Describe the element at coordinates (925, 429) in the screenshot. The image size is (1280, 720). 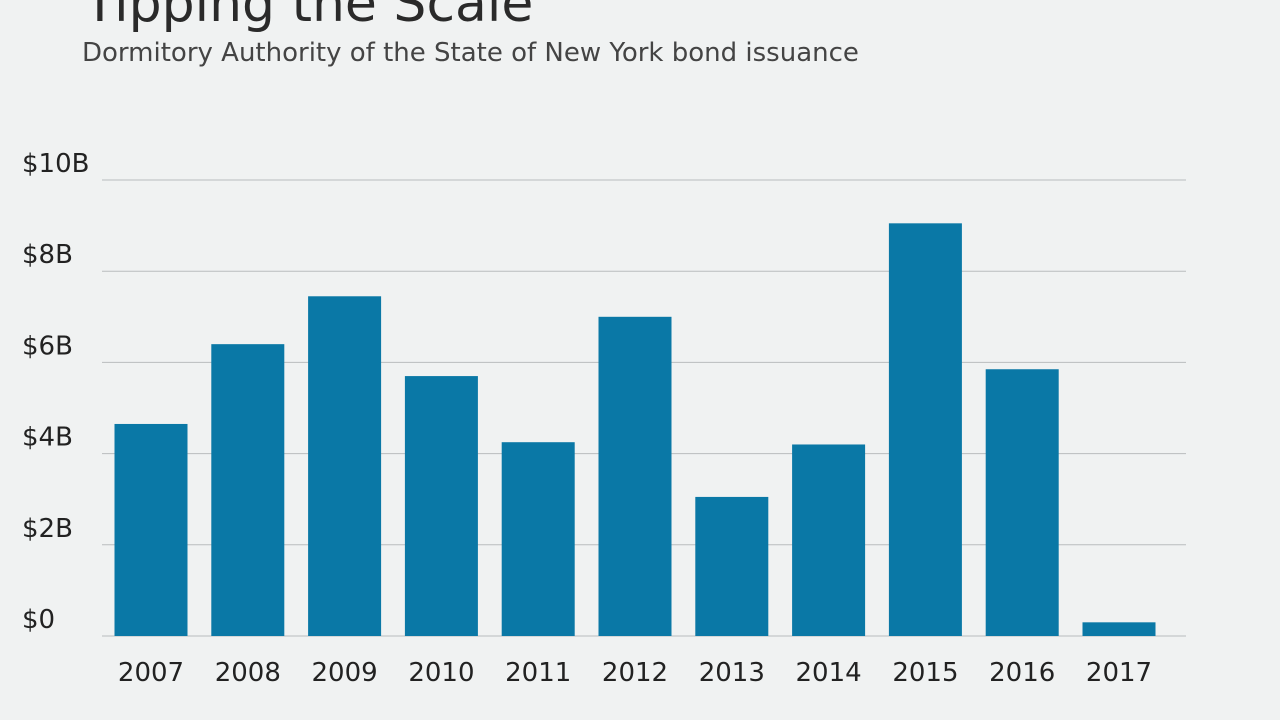
I see `bar-2015` at that location.